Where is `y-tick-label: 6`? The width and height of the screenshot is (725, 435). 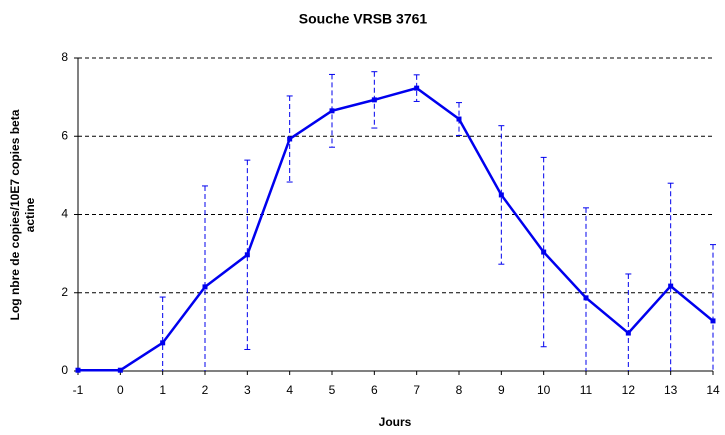
y-tick-label: 6 is located at coordinates (64, 135).